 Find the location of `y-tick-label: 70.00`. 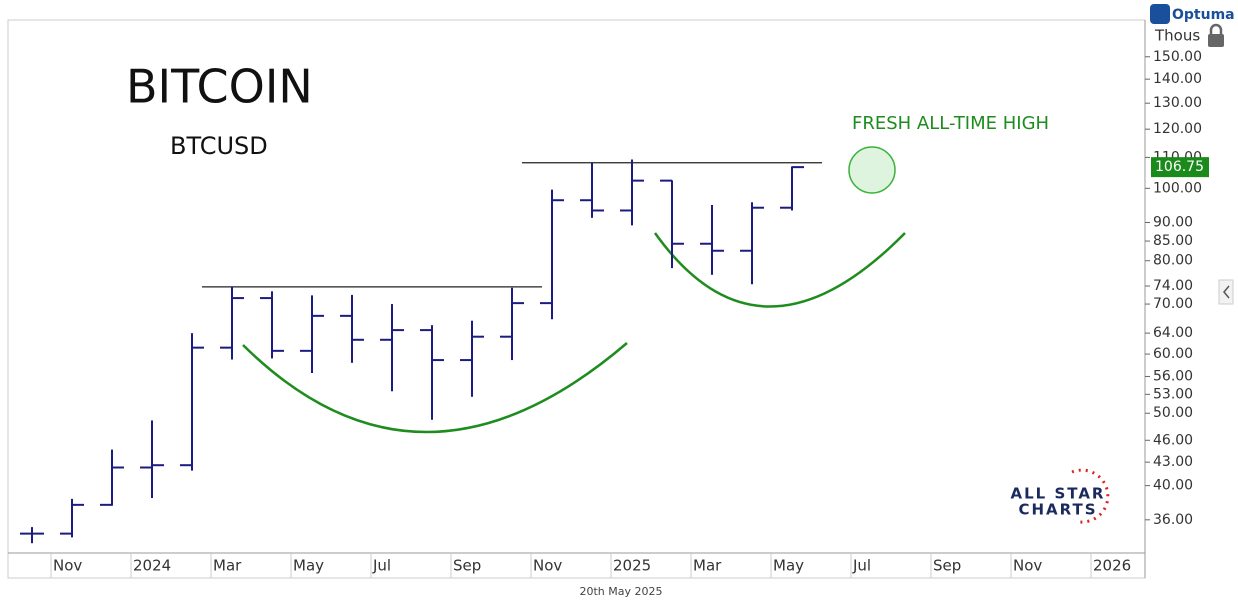

y-tick-label: 70.00 is located at coordinates (1173, 304).